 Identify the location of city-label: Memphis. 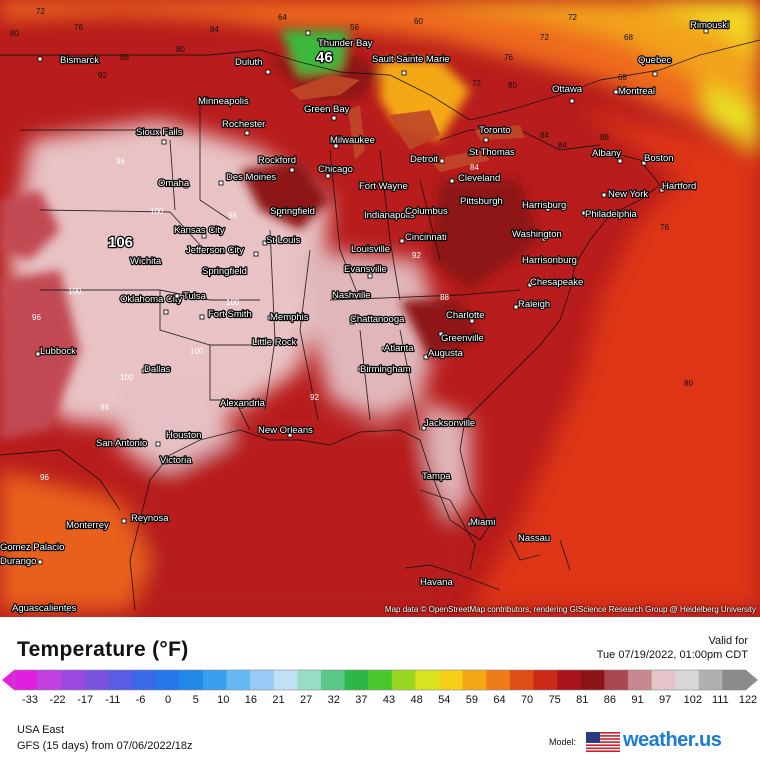
(289, 317).